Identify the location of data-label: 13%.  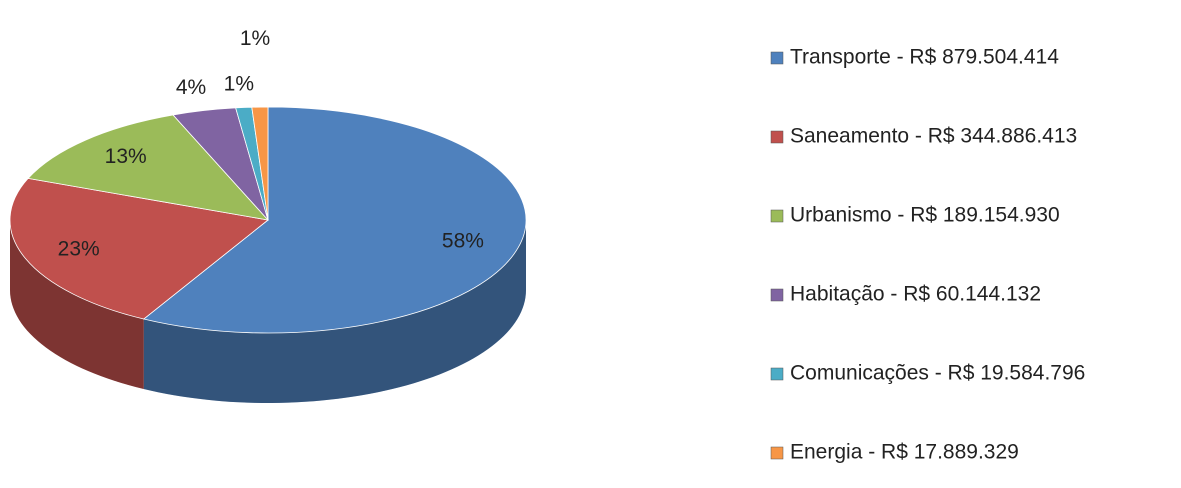
(126, 156).